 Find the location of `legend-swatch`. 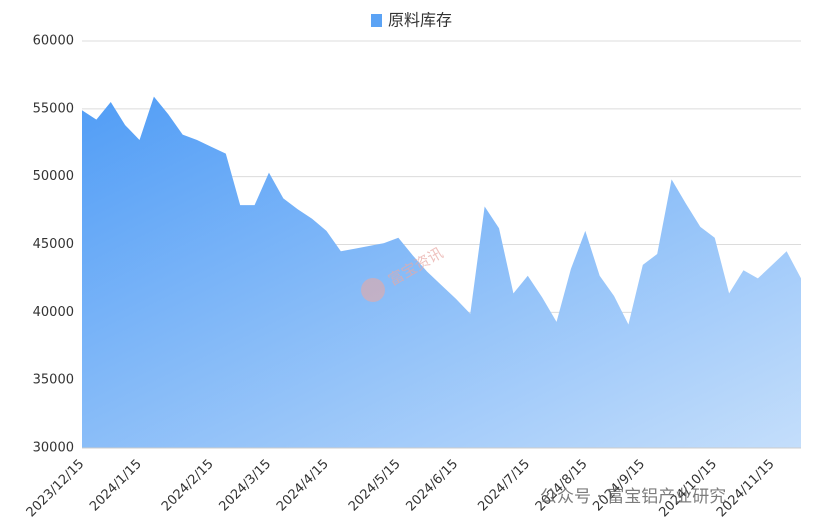

legend-swatch is located at coordinates (376, 20).